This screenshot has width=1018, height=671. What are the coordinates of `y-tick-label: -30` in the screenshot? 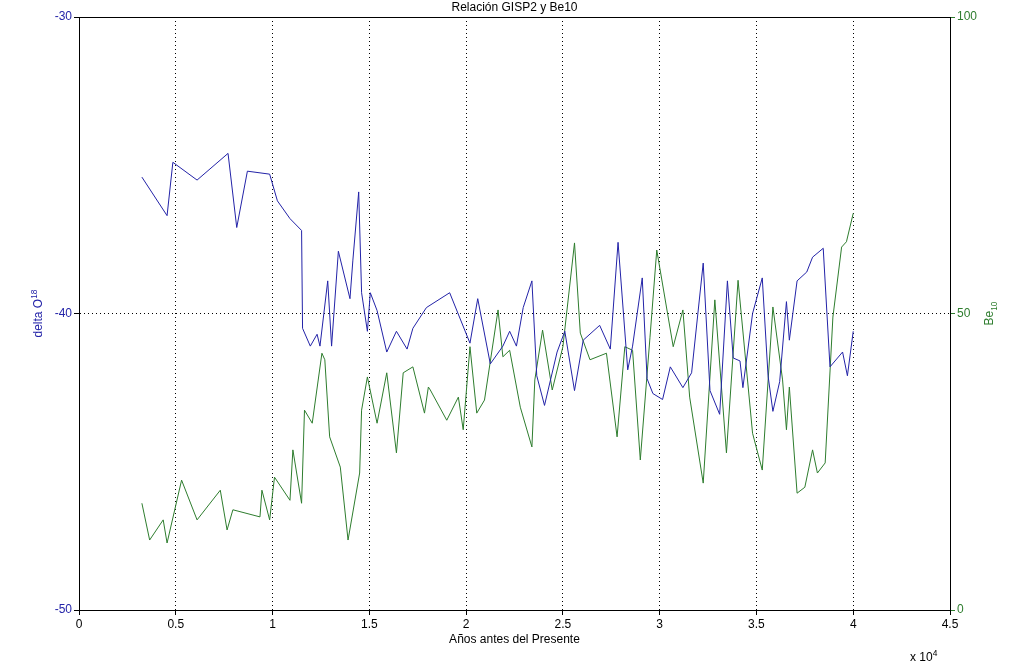 It's located at (63, 16).